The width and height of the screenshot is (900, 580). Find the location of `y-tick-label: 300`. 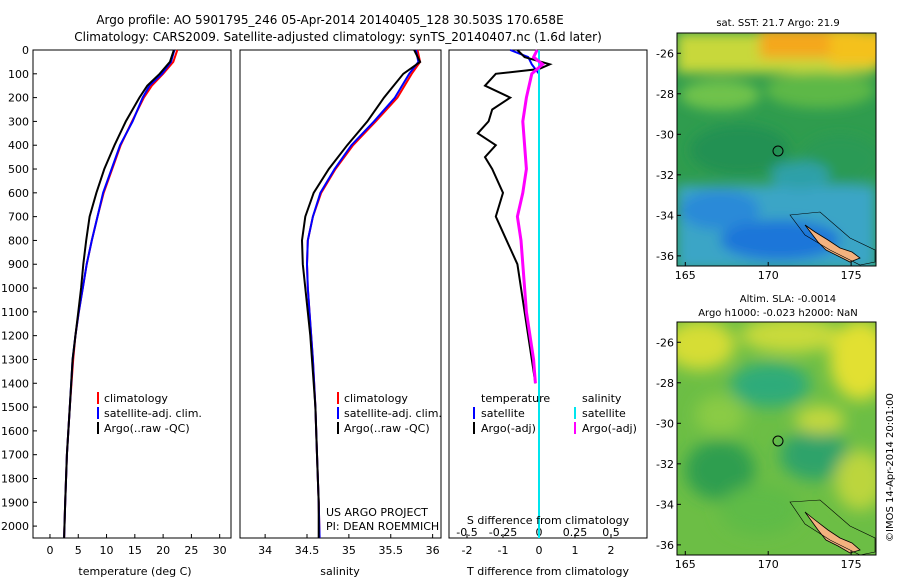

y-tick-label: 300 is located at coordinates (18, 121).